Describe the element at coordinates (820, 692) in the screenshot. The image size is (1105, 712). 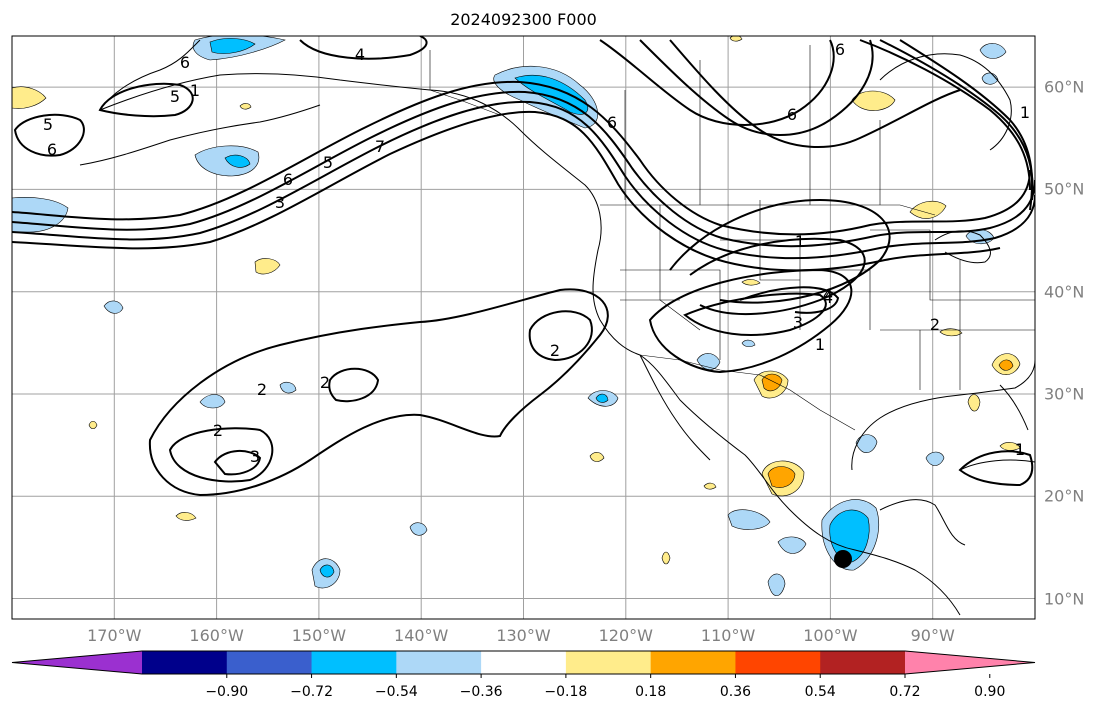
I see `colorbar-tick-label: 0.54` at that location.